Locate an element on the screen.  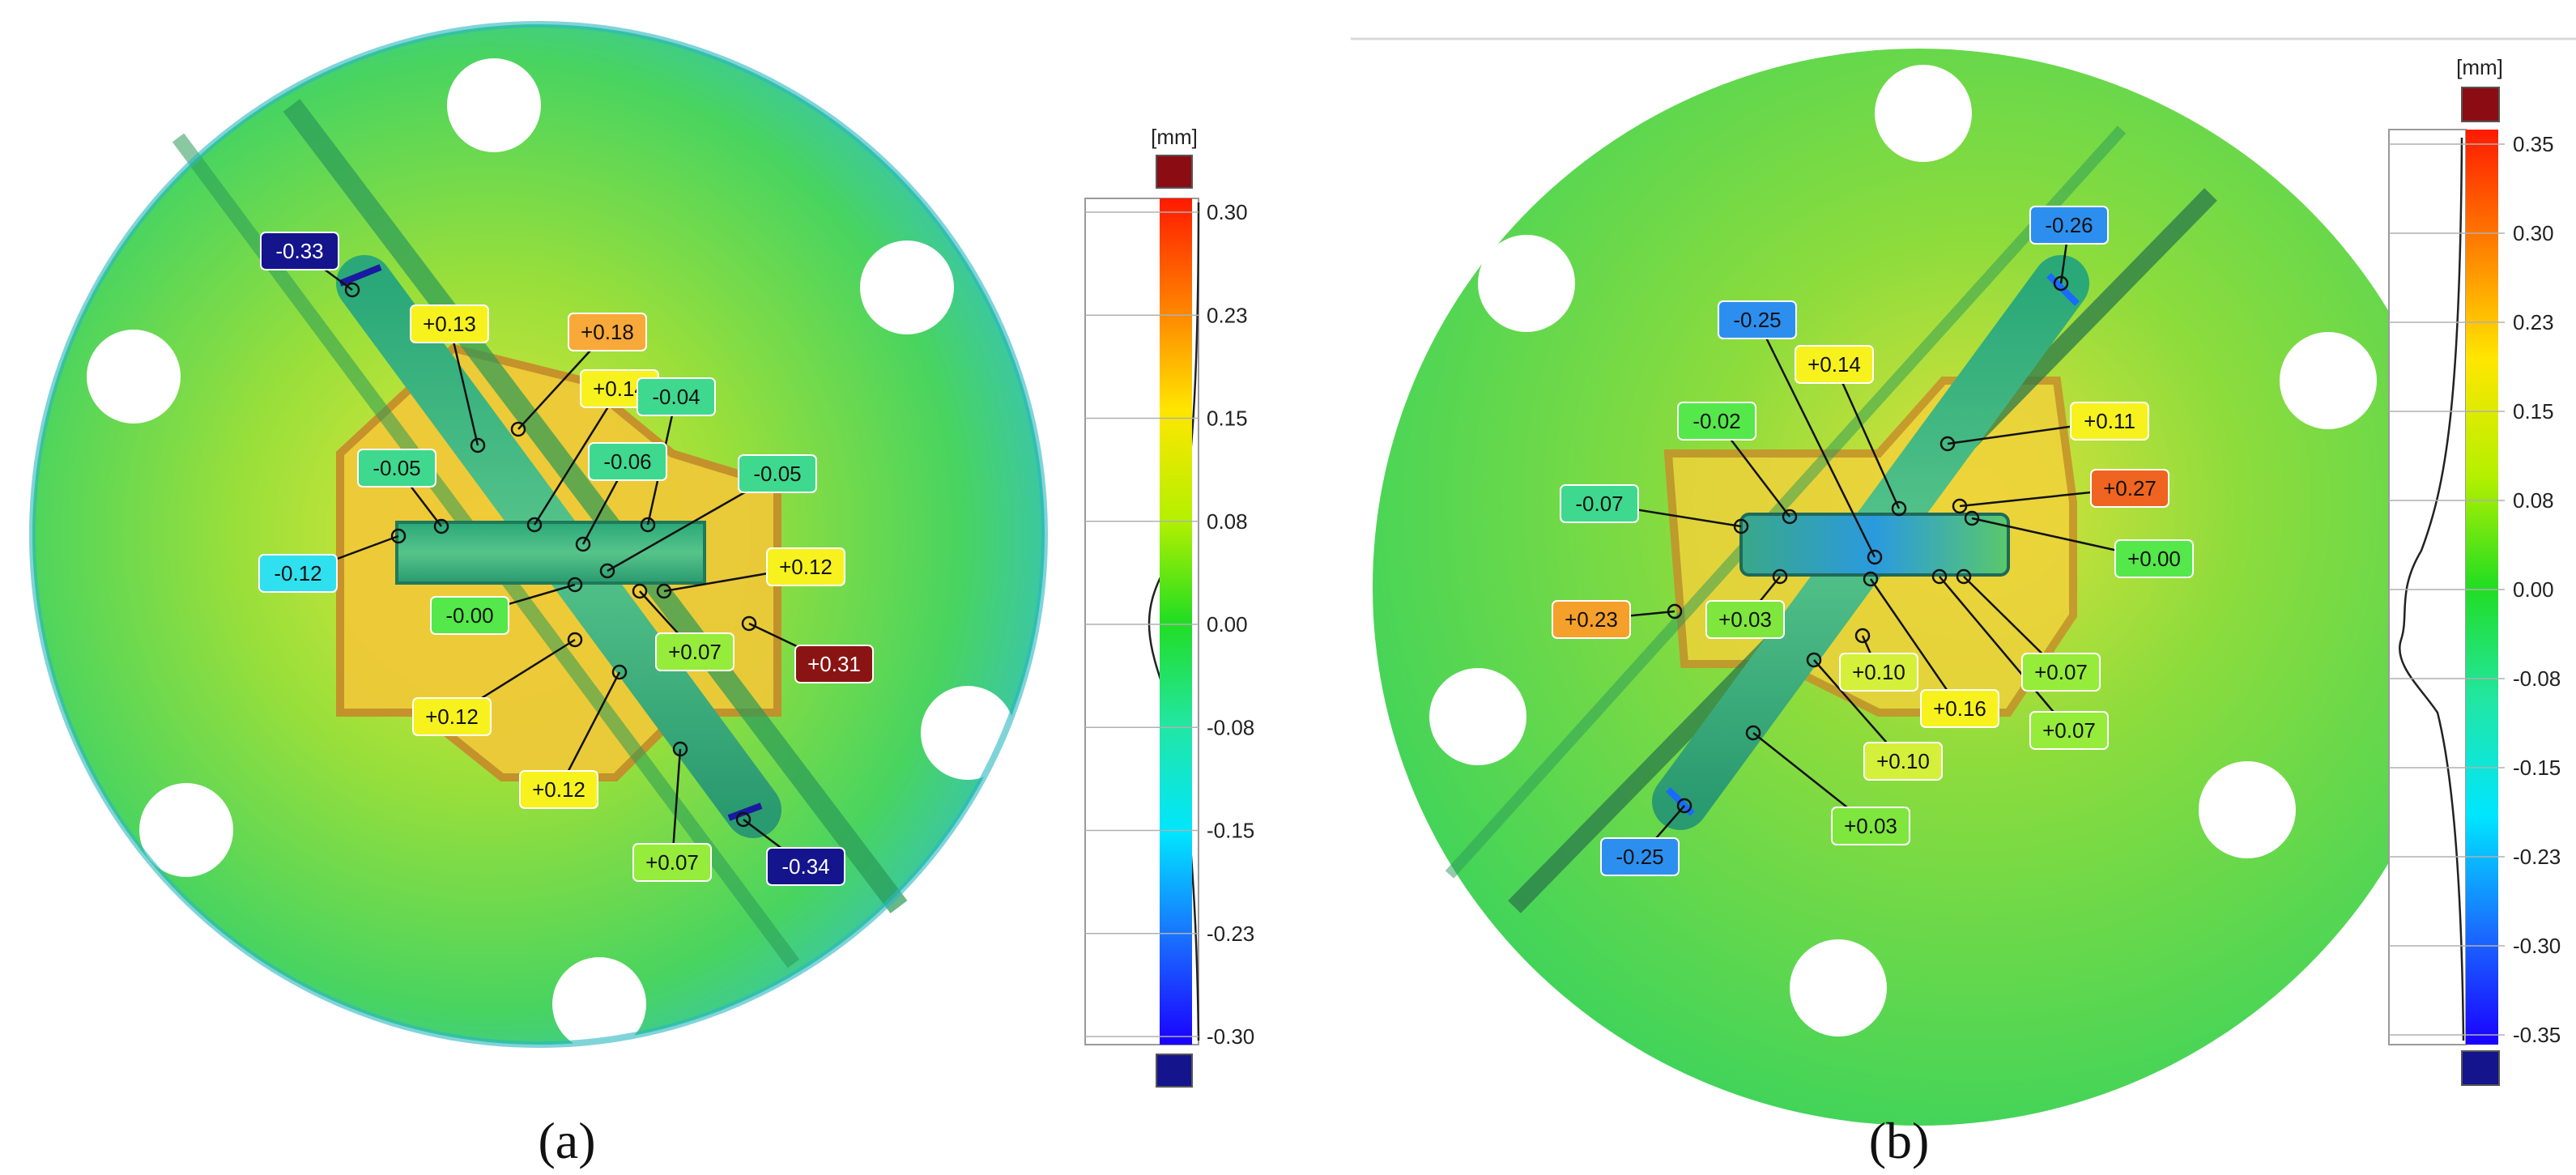
gradient-bar-a is located at coordinates (1176, 621).